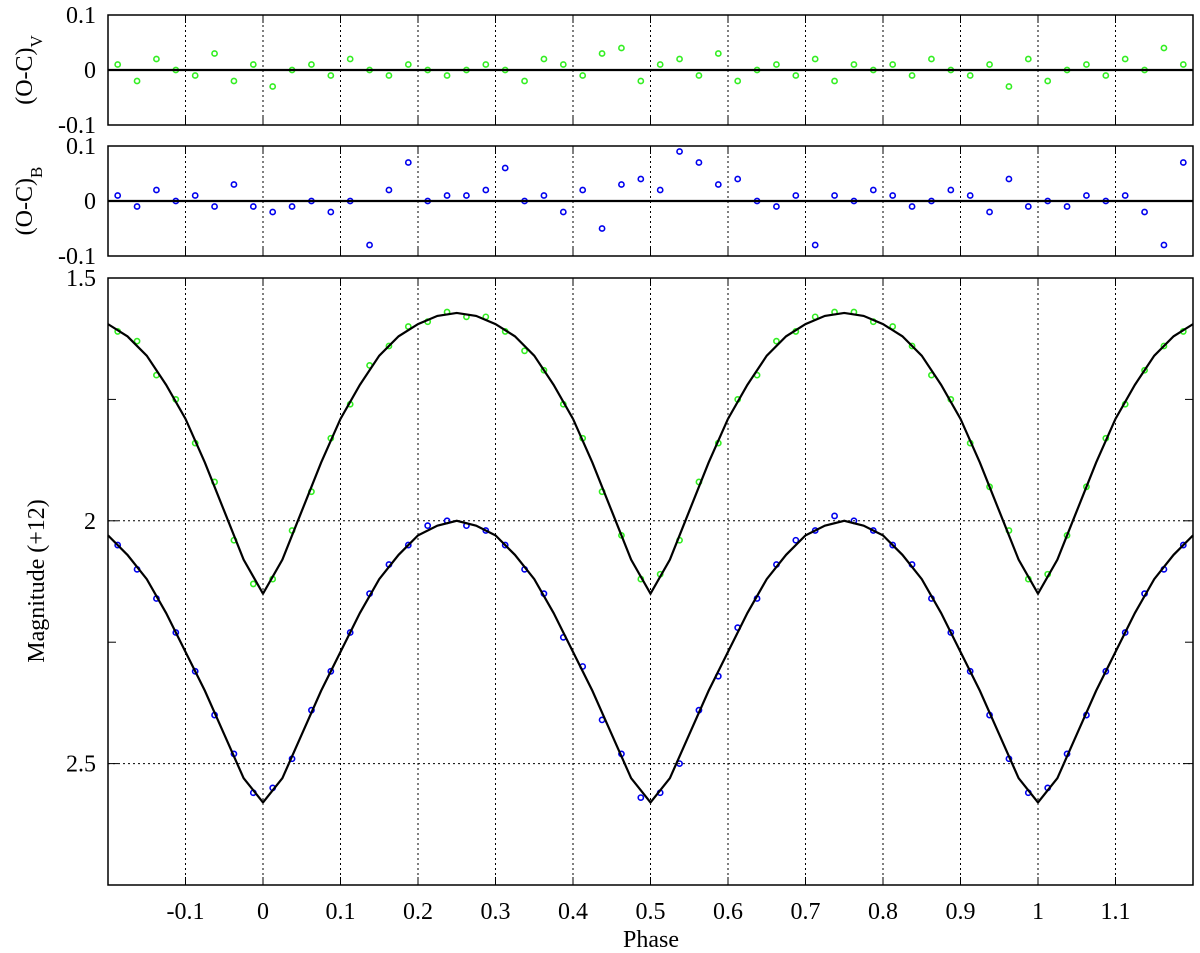 This screenshot has width=1200, height=953. What do you see at coordinates (651, 940) in the screenshot?
I see `x-axis-label: Phase` at bounding box center [651, 940].